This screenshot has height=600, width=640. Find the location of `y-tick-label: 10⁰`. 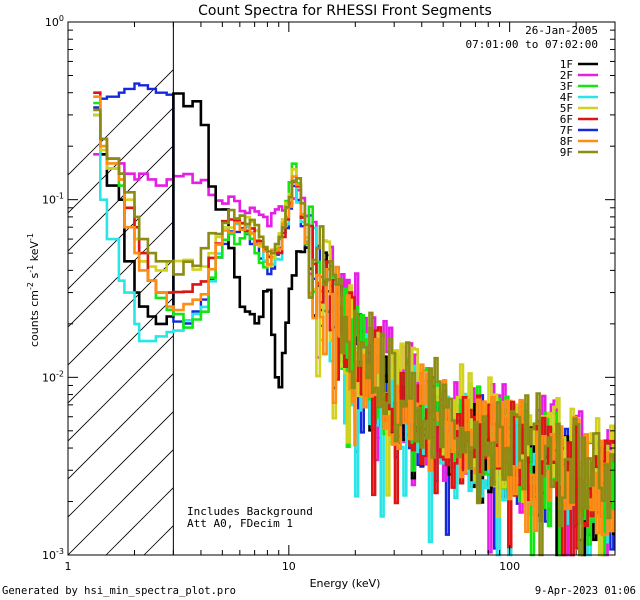

y-tick-label: 10⁰ is located at coordinates (54, 21).